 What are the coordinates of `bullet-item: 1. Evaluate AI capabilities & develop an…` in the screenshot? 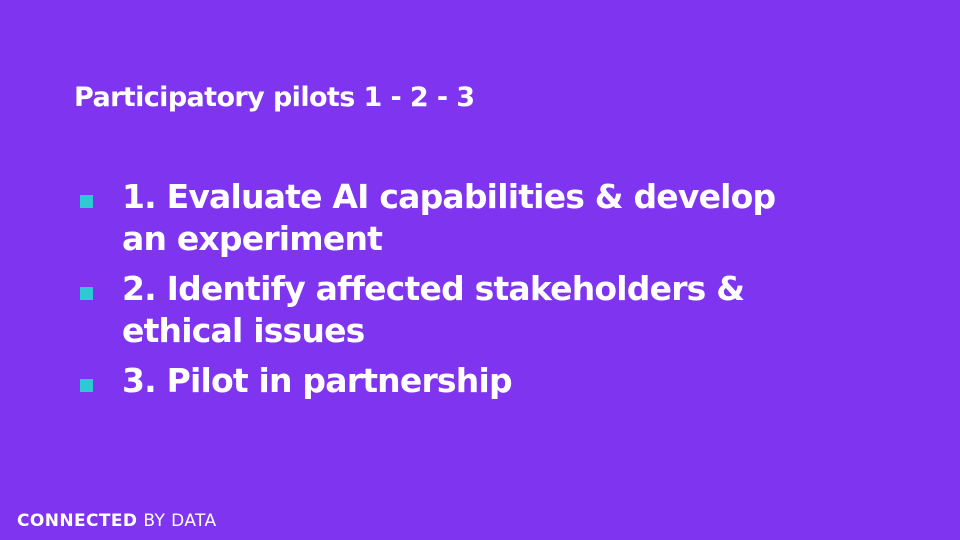 It's located at (440, 218).